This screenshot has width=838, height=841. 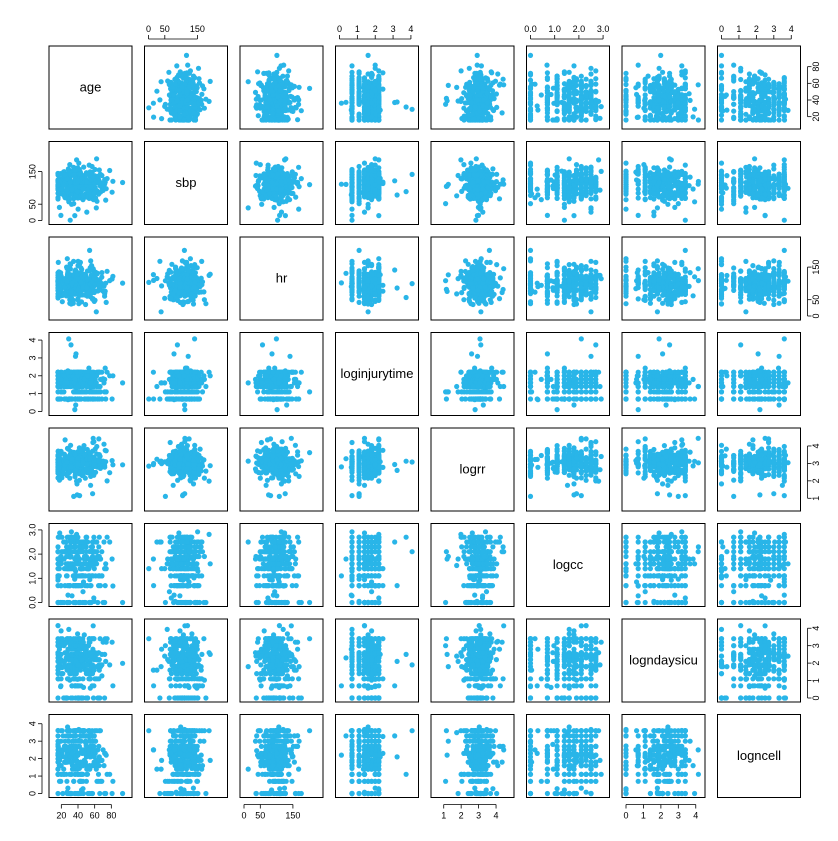 What do you see at coordinates (90, 183) in the screenshot?
I see `panel-sbp-vs-age` at bounding box center [90, 183].